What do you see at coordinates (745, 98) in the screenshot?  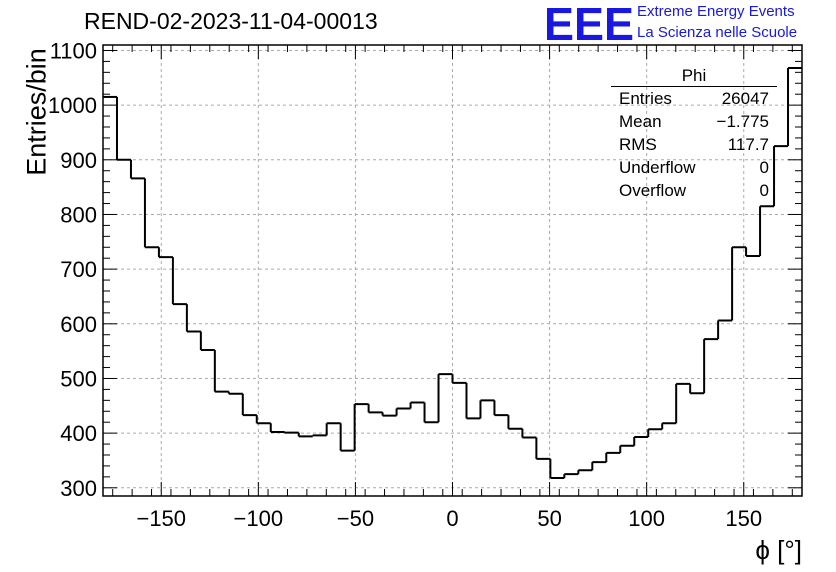 I see `stats-value: 26047` at bounding box center [745, 98].